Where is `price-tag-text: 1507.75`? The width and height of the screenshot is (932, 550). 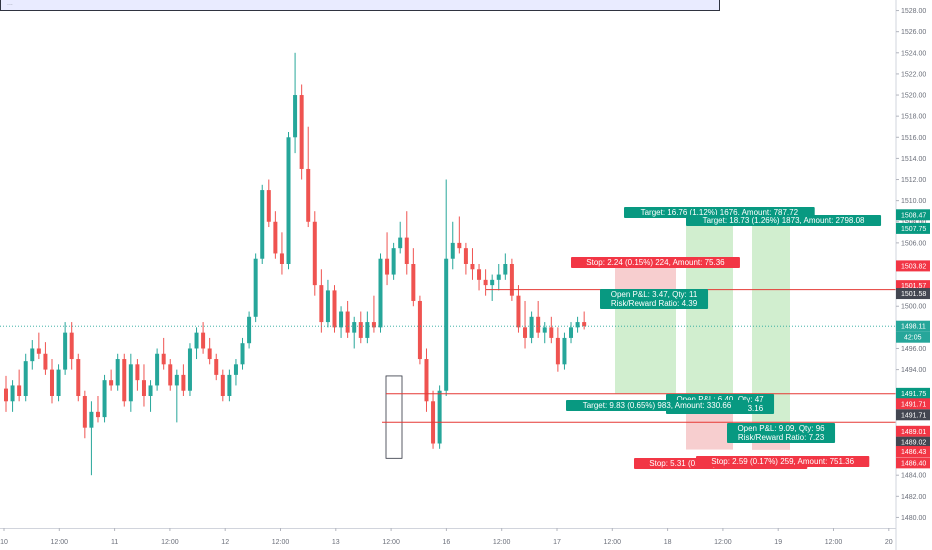
price-tag-text: 1507.75 is located at coordinates (913, 229).